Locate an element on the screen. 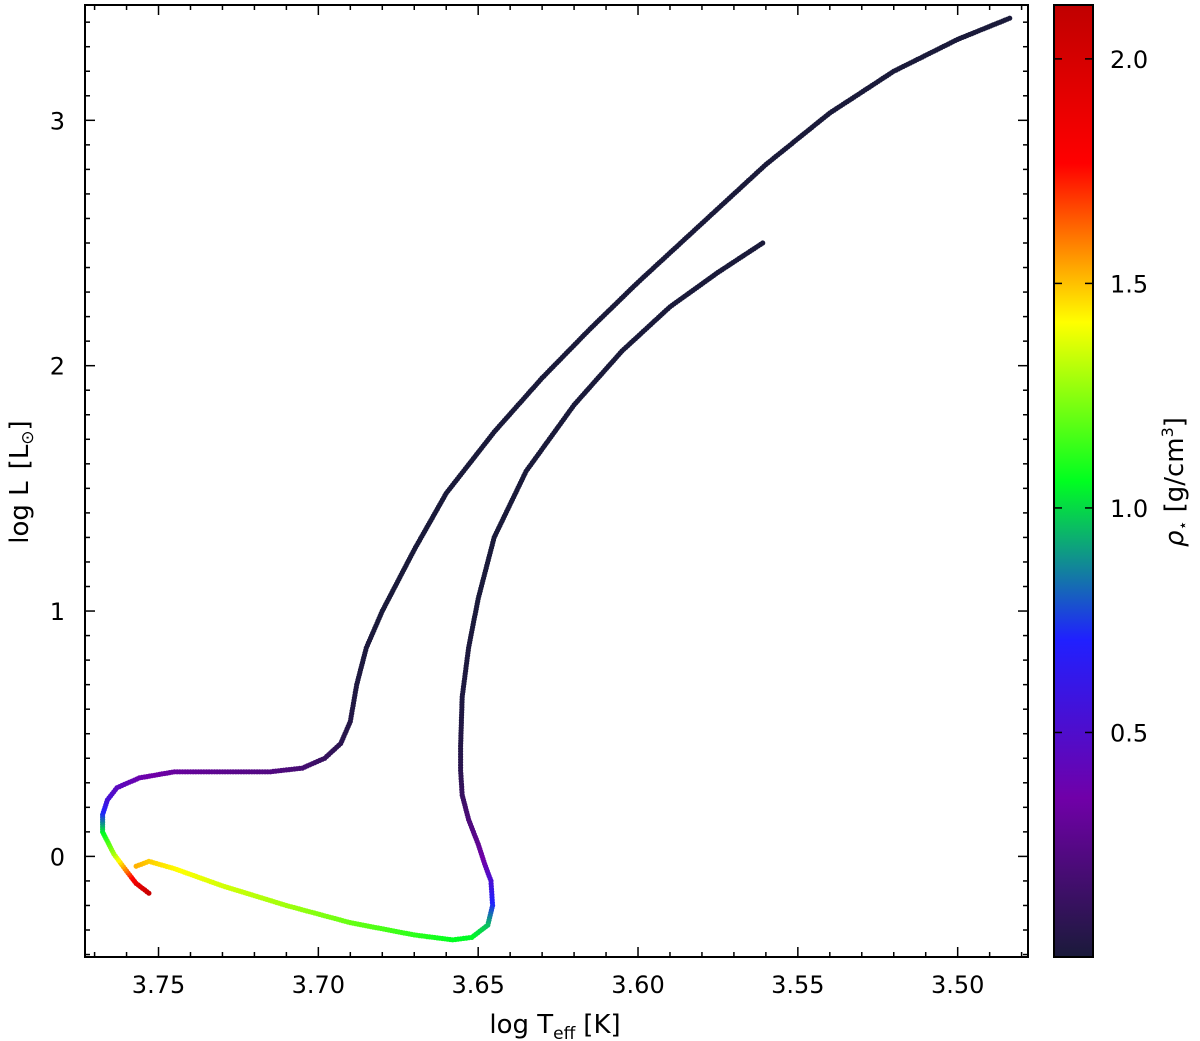  y-tick-label: 2 is located at coordinates (57, 367).